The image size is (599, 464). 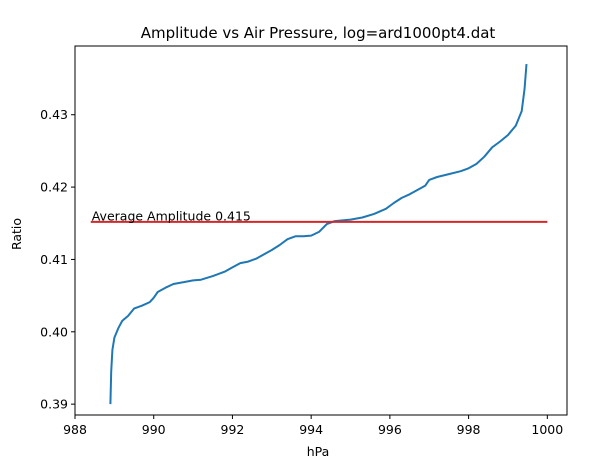 I want to click on x-tick-label: 992, so click(x=233, y=429).